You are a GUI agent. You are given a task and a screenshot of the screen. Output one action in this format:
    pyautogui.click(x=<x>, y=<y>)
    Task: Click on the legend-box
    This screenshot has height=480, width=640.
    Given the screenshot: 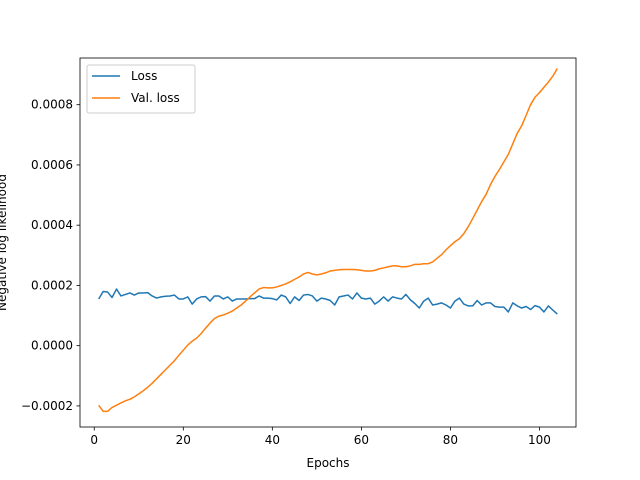 What is the action you would take?
    pyautogui.click(x=141, y=89)
    